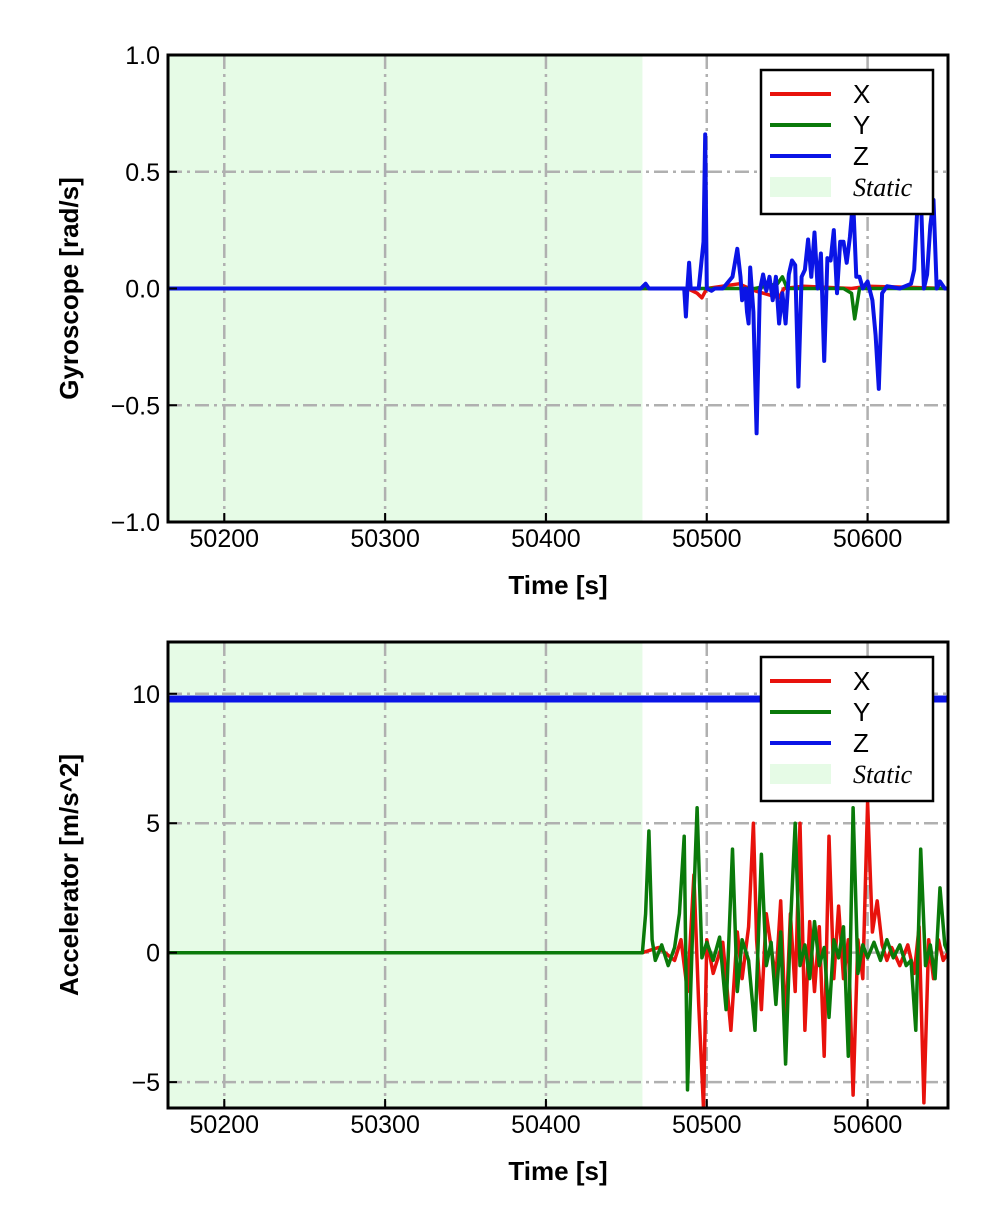  What do you see at coordinates (69, 288) in the screenshot?
I see `y-axis-label: Gyroscope [rad/s]` at bounding box center [69, 288].